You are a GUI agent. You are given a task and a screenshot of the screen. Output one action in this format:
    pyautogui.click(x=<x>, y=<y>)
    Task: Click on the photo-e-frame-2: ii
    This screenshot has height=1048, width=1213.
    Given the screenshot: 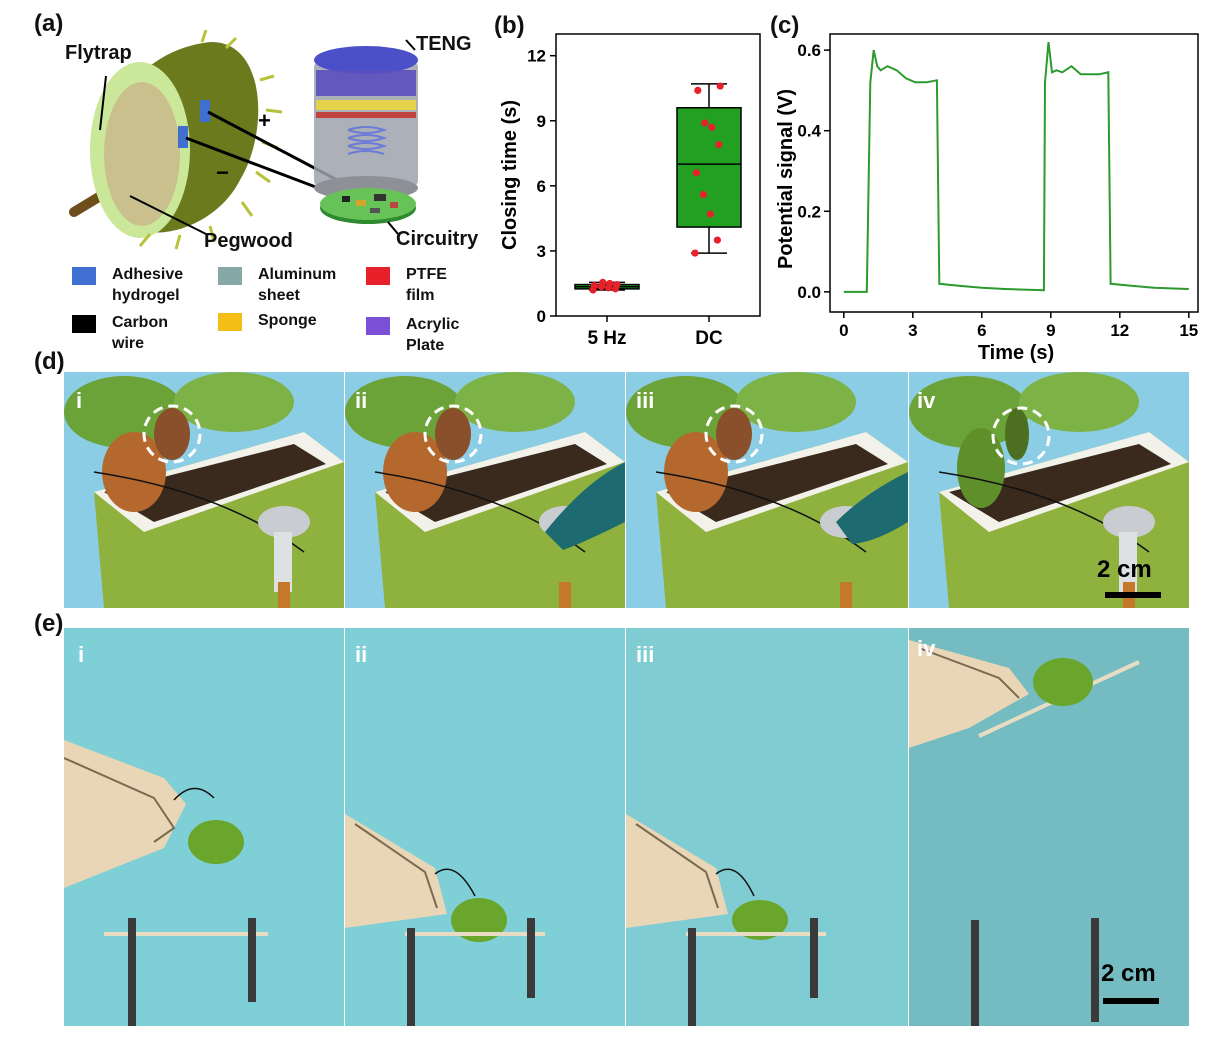 What is the action you would take?
    pyautogui.click(x=485, y=827)
    